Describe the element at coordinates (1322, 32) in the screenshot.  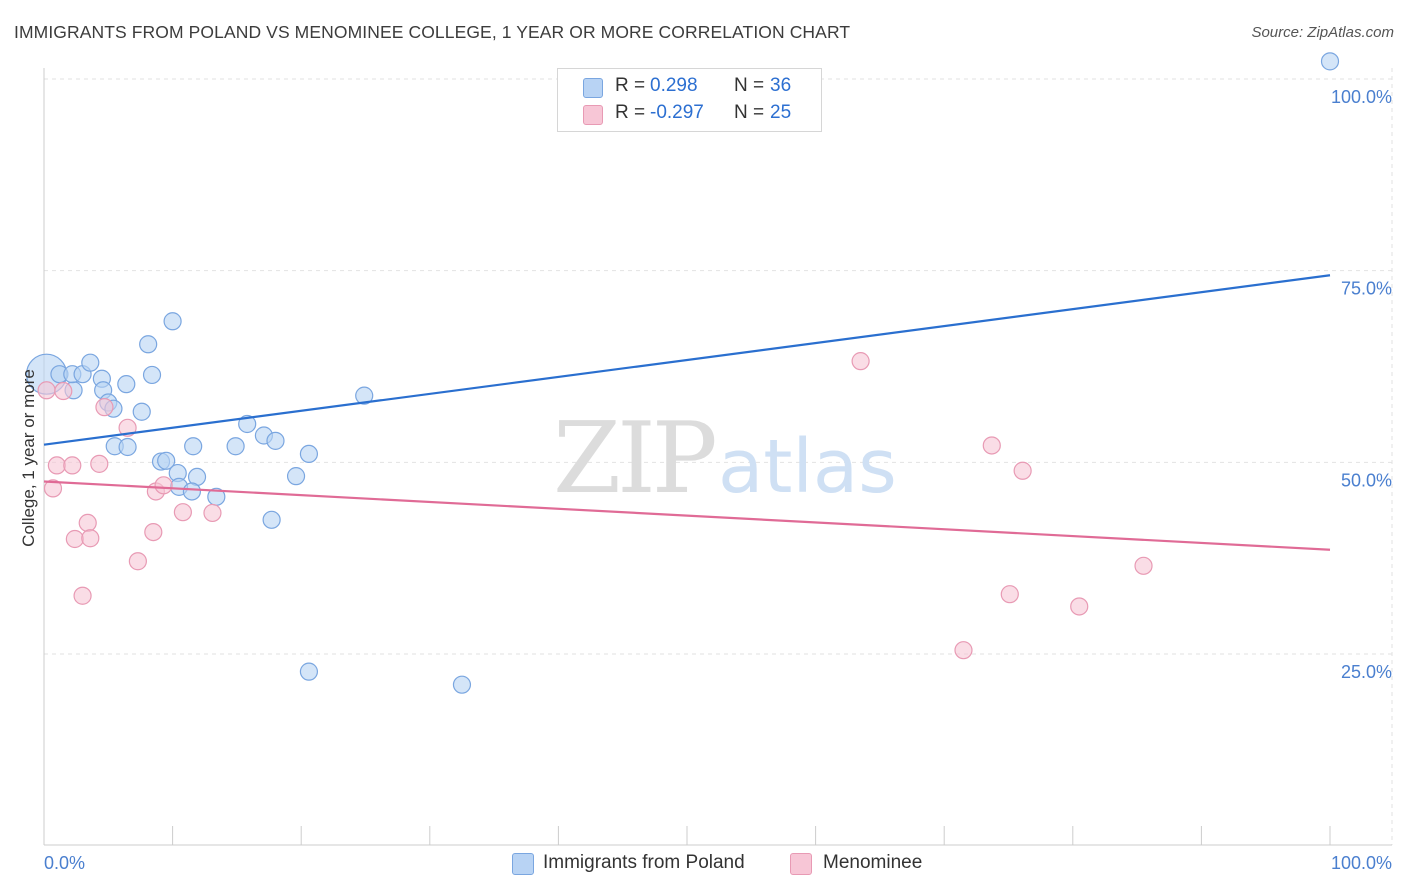
I see `source-credit: Source: ZipAtlas.com` at that location.